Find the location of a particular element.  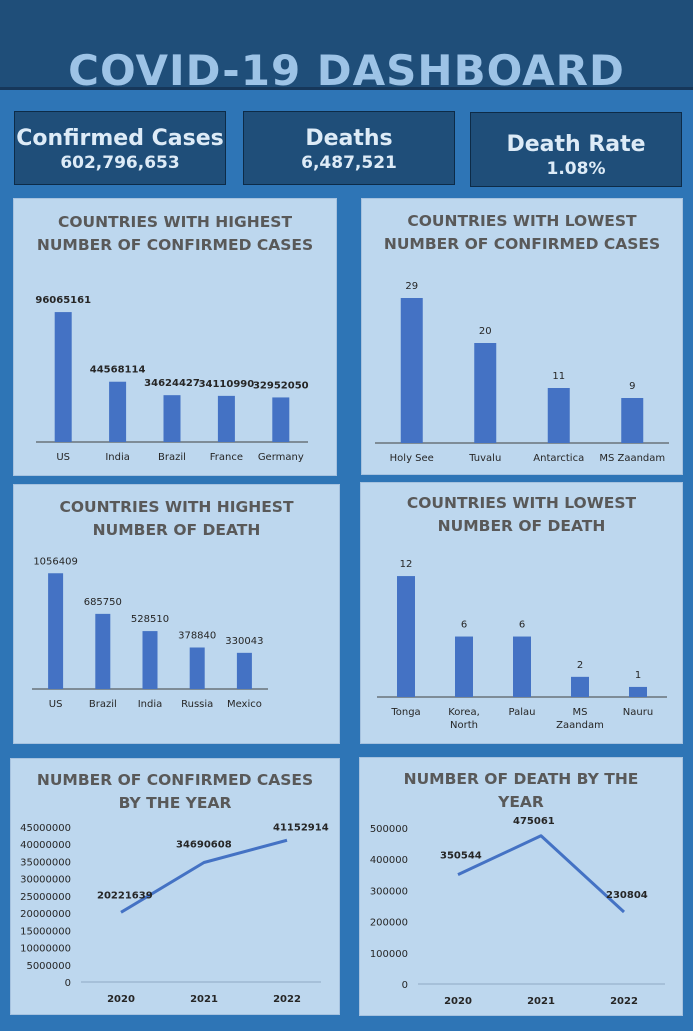

kpi-death-rate: Death Rate 1.08% is located at coordinates (576, 149).